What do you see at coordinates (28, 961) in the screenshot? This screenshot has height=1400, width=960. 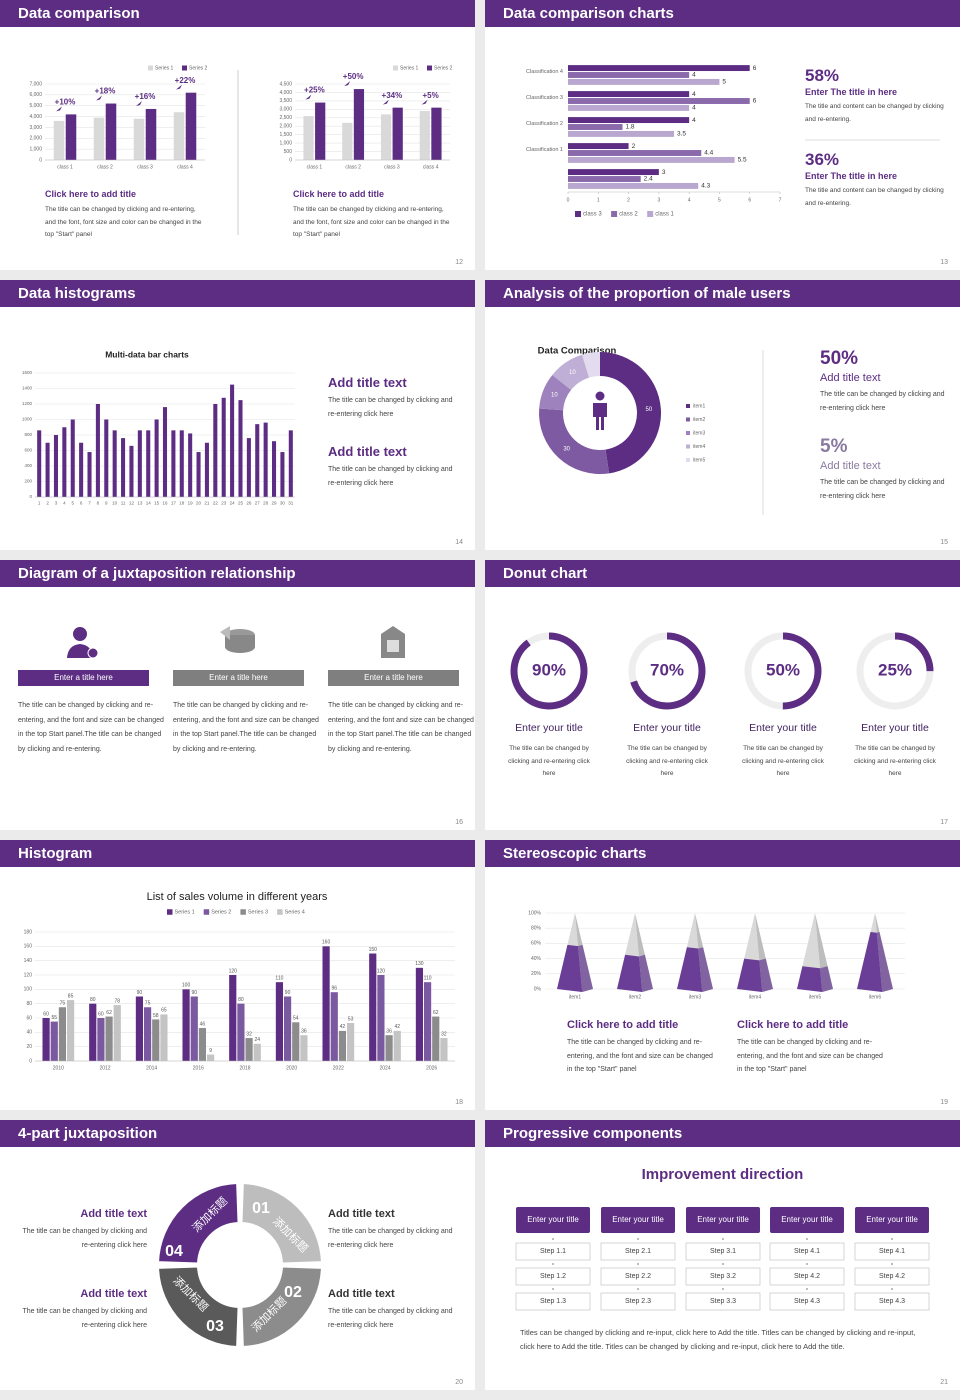 I see `y-tick-label: 140` at bounding box center [28, 961].